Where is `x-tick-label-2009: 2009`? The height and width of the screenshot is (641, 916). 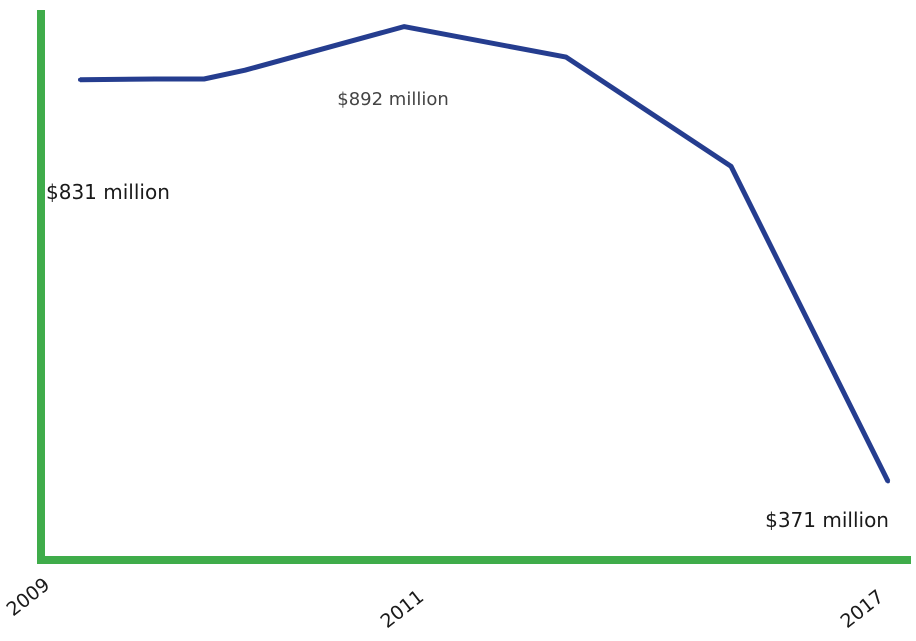 x-tick-label-2009: 2009 is located at coordinates (28, 597).